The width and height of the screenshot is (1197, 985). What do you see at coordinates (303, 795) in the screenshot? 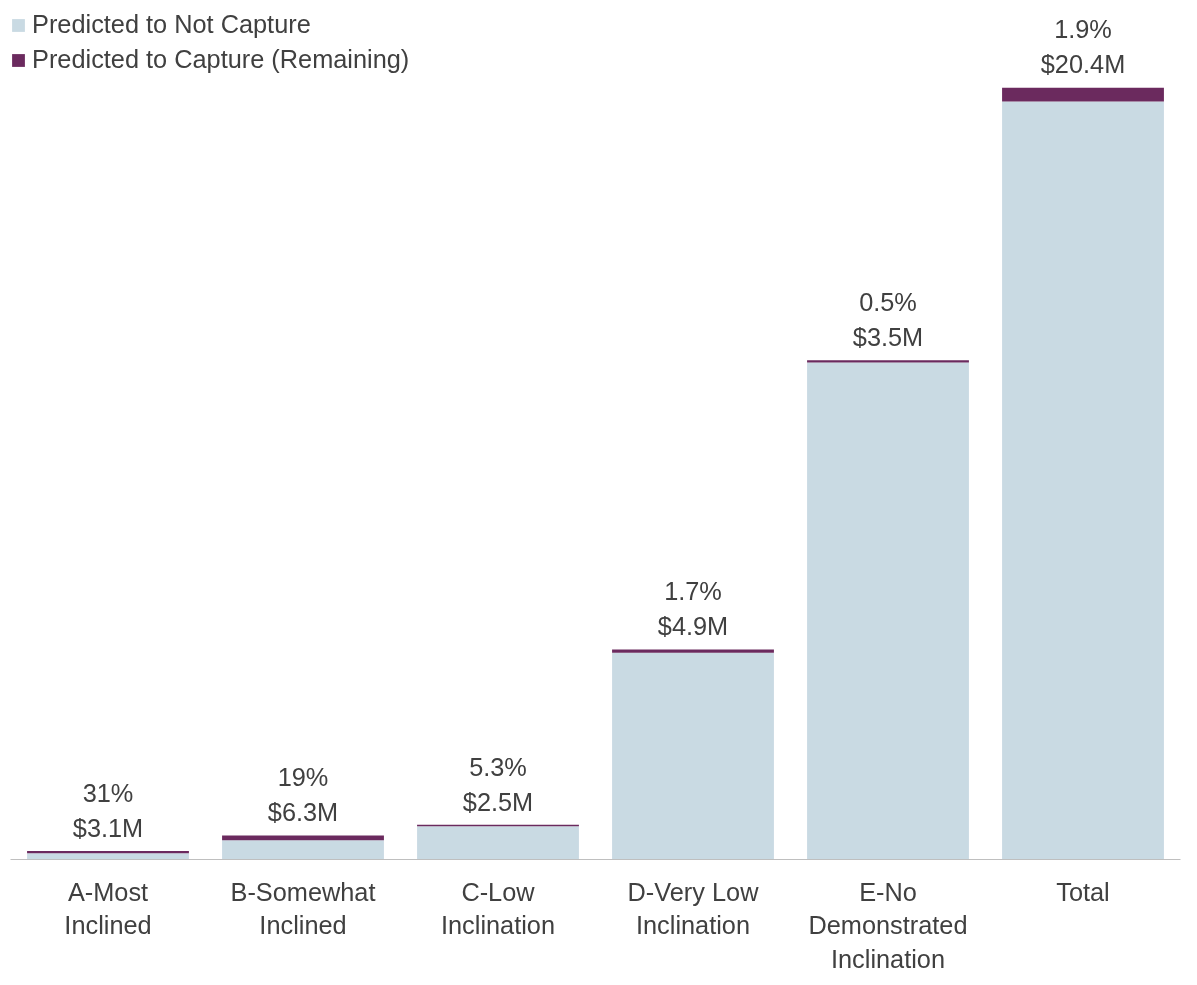
I see `total-label: 19% $6.3M` at bounding box center [303, 795].